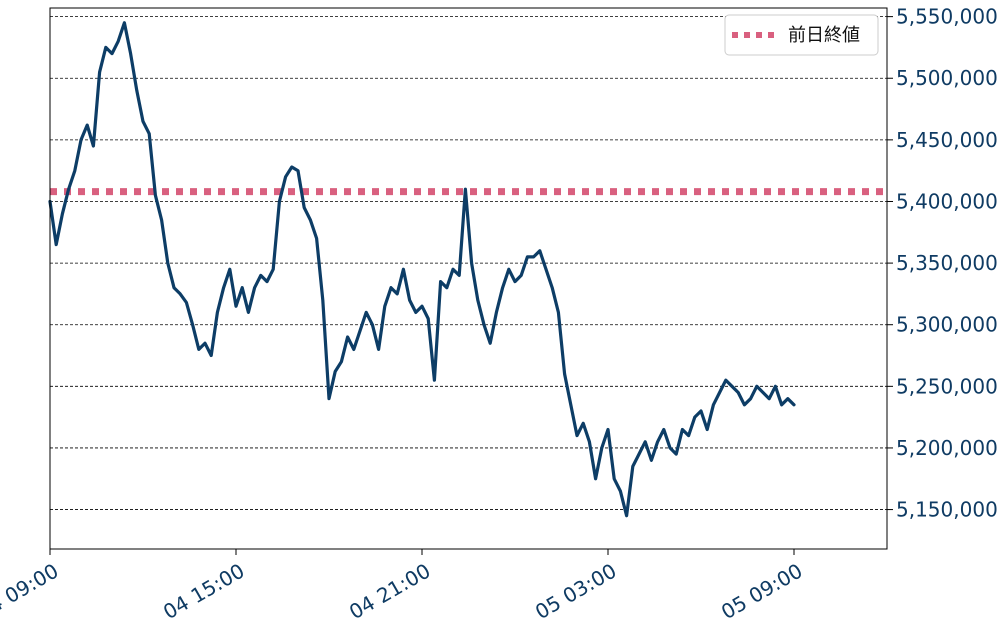 Image resolution: width=1000 pixels, height=626 pixels. Describe the element at coordinates (947, 386) in the screenshot. I see `y-tick-label: 5,250,000` at that location.